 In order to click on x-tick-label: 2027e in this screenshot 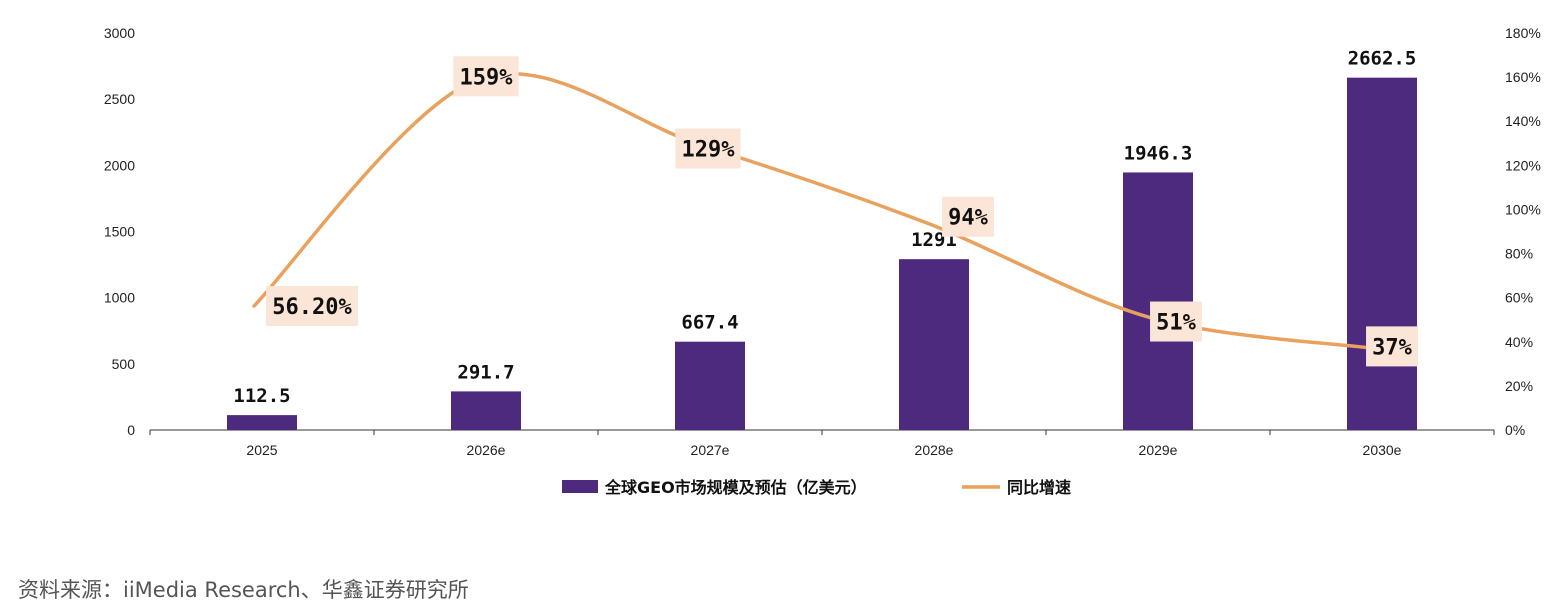, I will do `click(710, 450)`.